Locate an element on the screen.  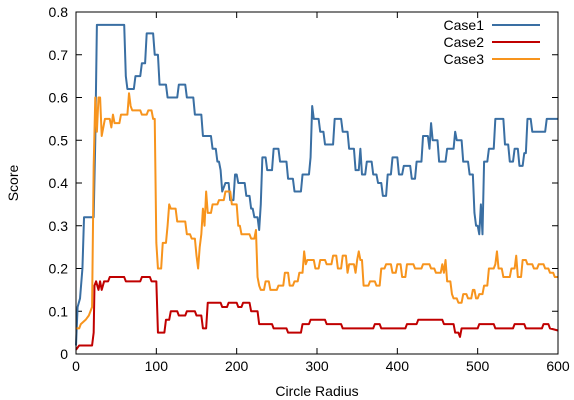
y-tick-label: 0 is located at coordinates (64, 354).